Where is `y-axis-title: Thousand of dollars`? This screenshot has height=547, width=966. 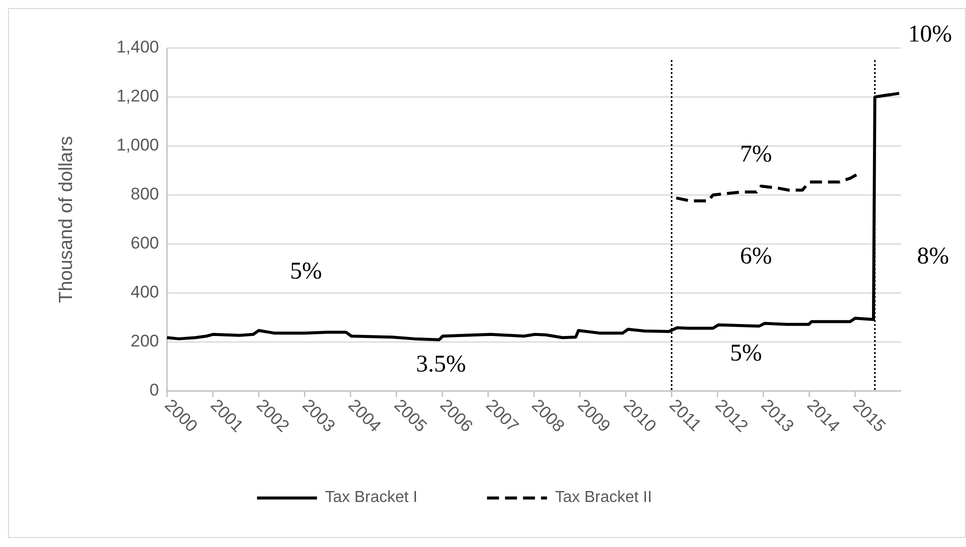 y-axis-title: Thousand of dollars is located at coordinates (66, 219).